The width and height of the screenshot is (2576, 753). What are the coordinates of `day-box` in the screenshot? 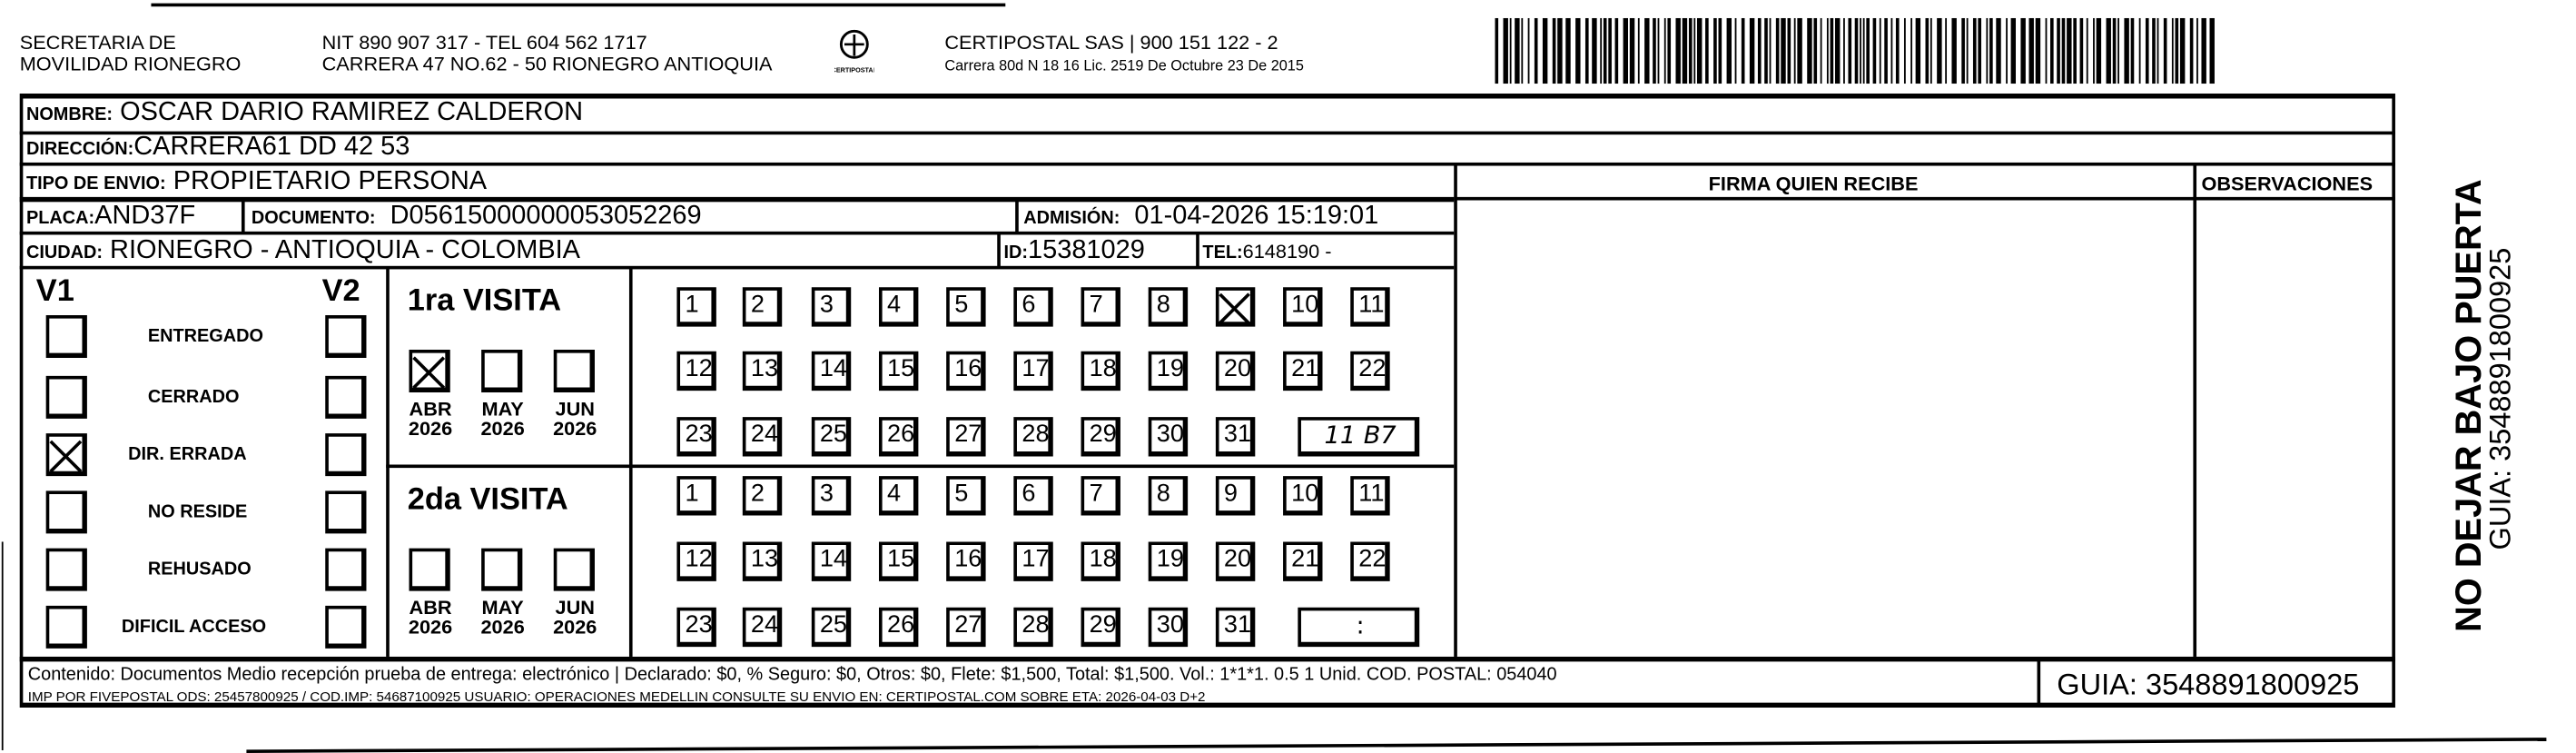 It's located at (1235, 307).